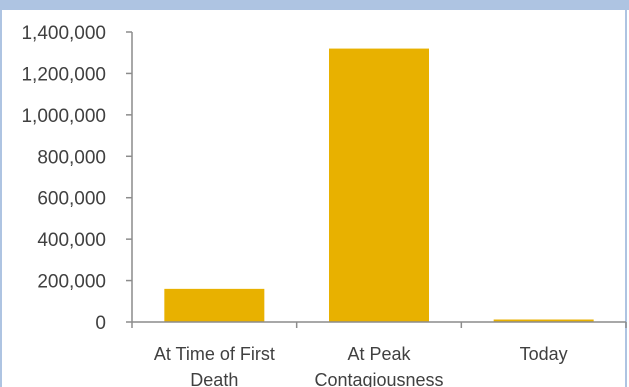 The width and height of the screenshot is (629, 387). Describe the element at coordinates (71, 199) in the screenshot. I see `y-tick-label: 600,000` at that location.